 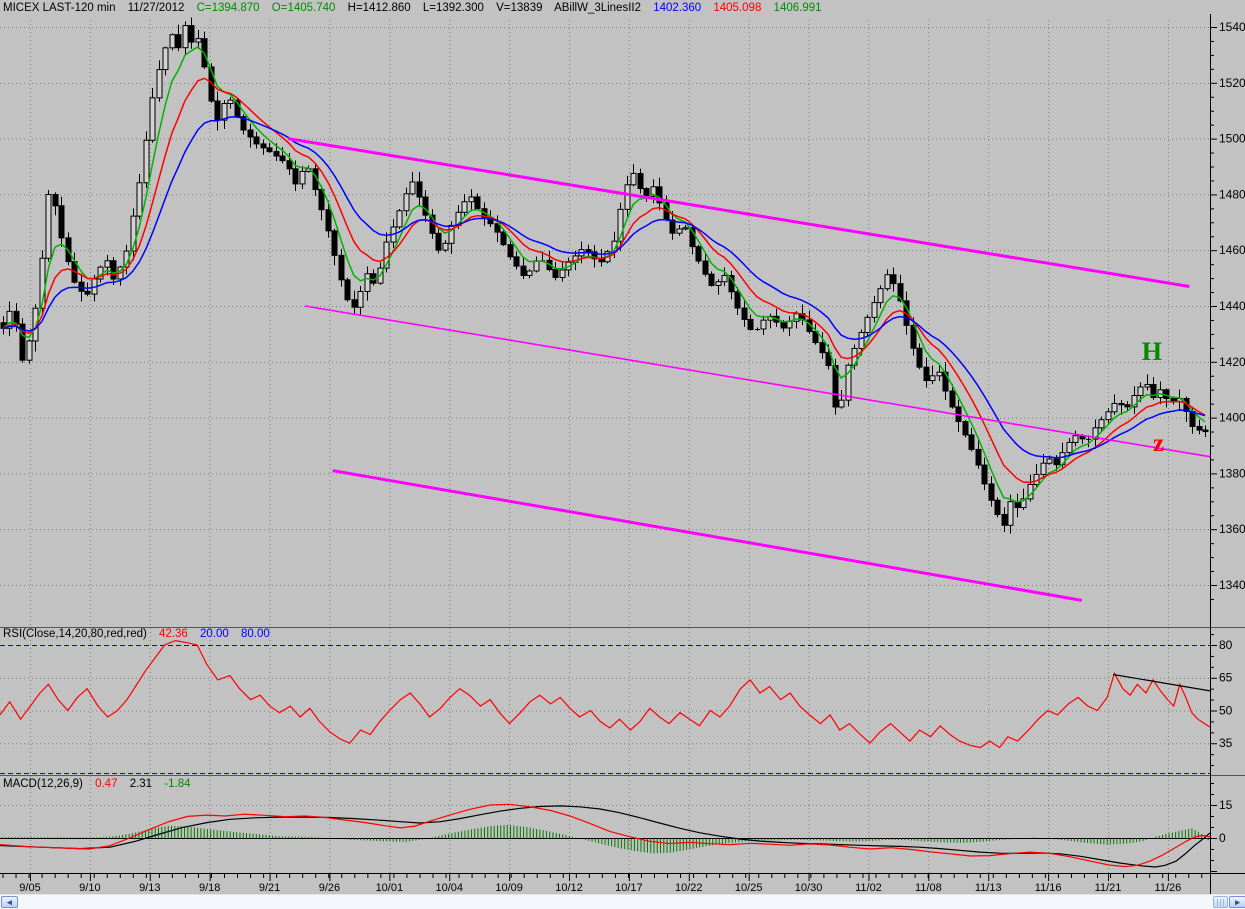 I want to click on rsi-trendline, so click(x=1162, y=682).